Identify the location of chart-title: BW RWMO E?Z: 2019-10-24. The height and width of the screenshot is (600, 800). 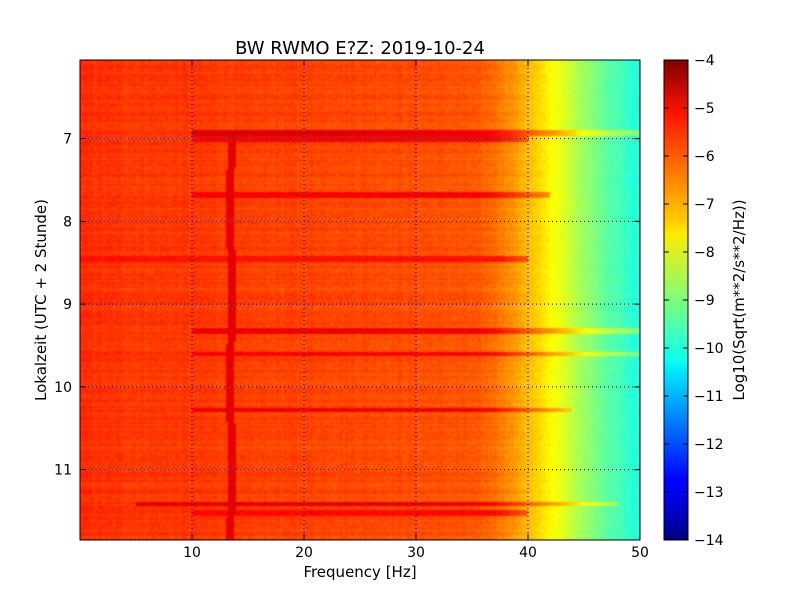
(360, 48).